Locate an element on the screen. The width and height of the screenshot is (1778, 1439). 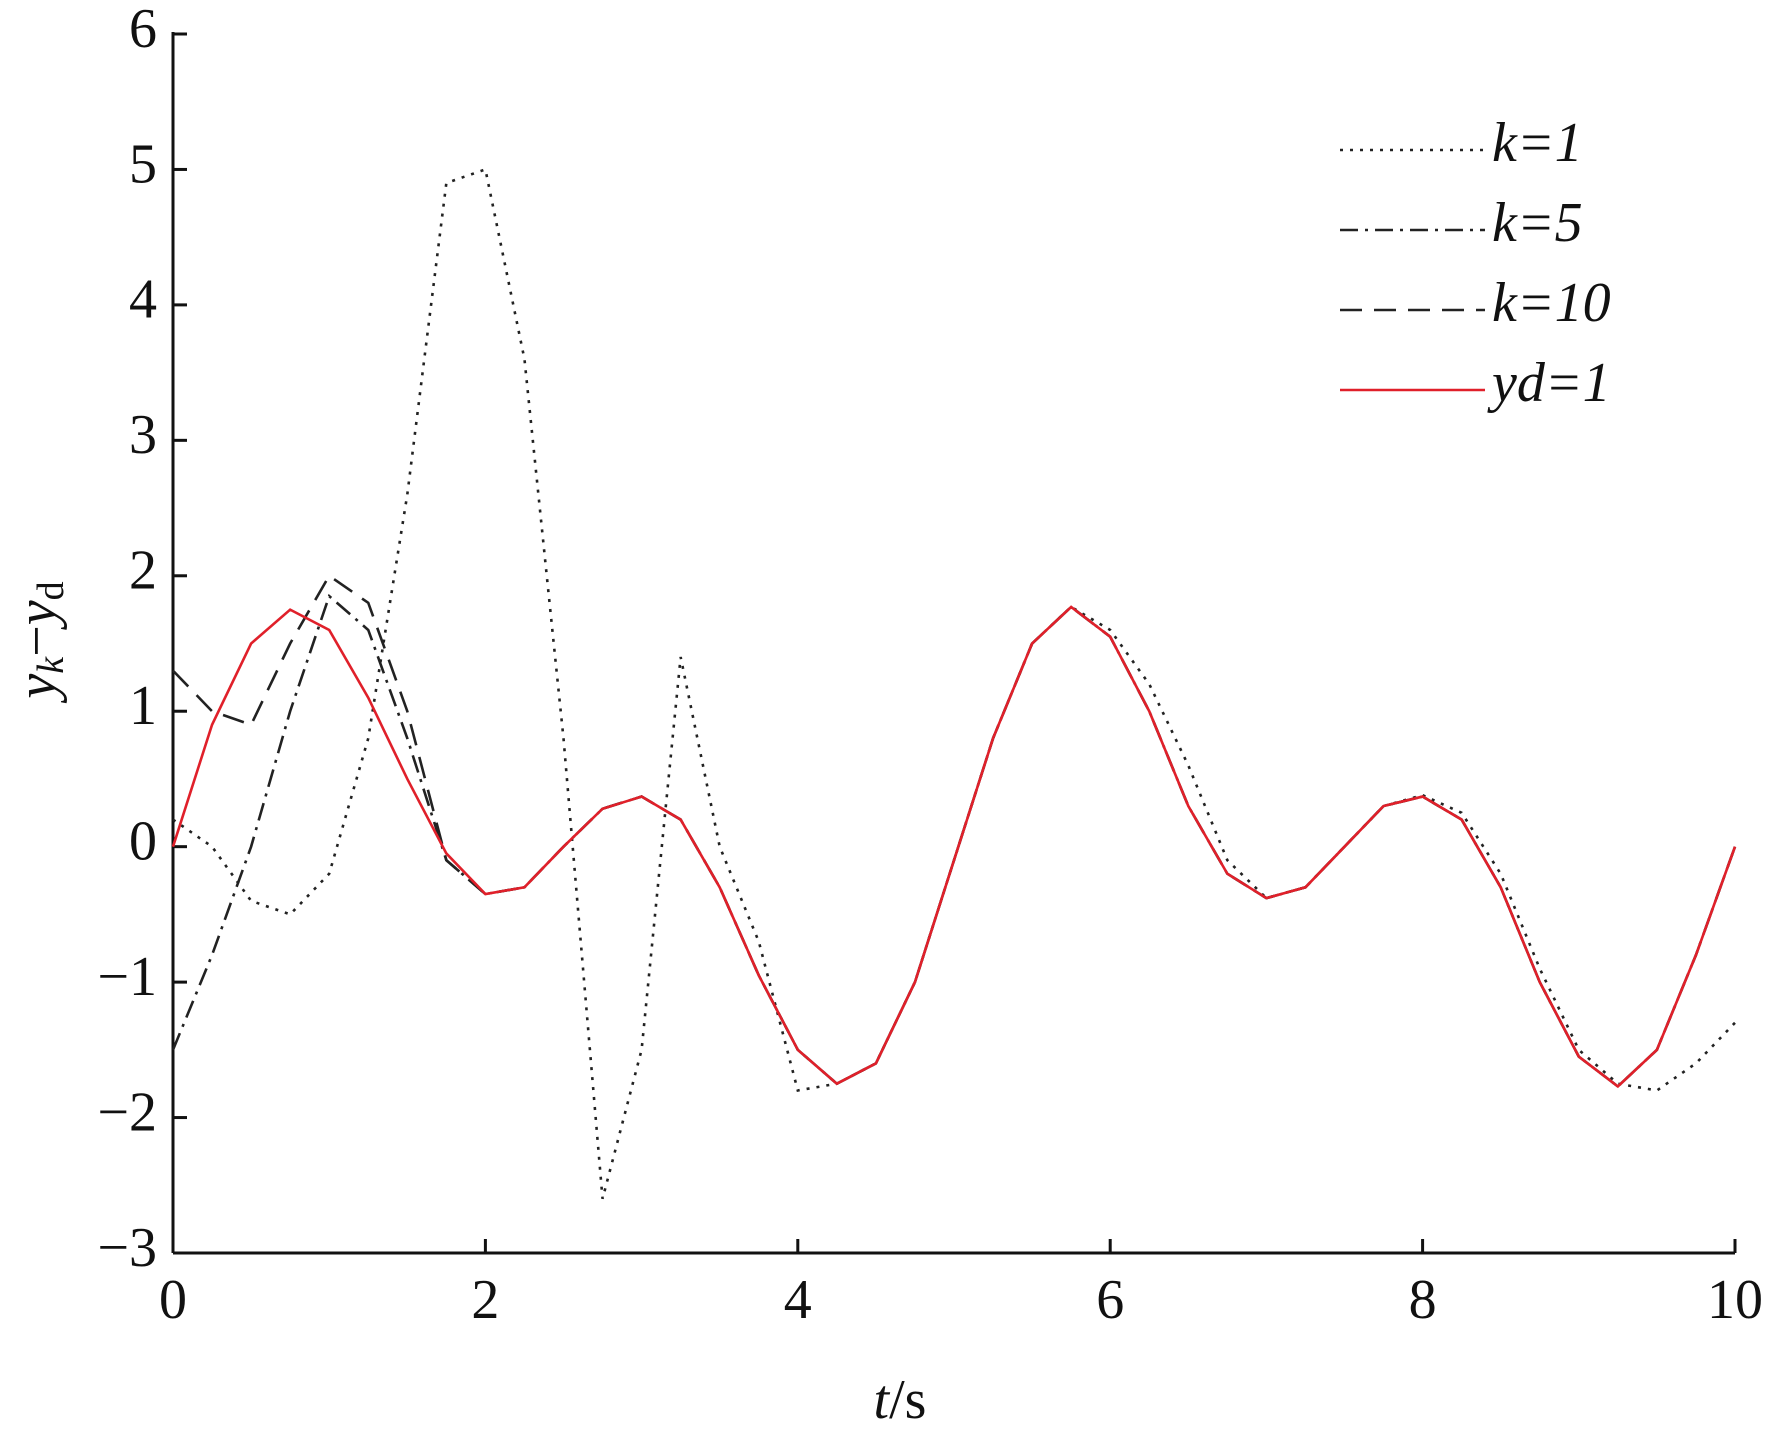
x-tick-label: 2 is located at coordinates (485, 1300).